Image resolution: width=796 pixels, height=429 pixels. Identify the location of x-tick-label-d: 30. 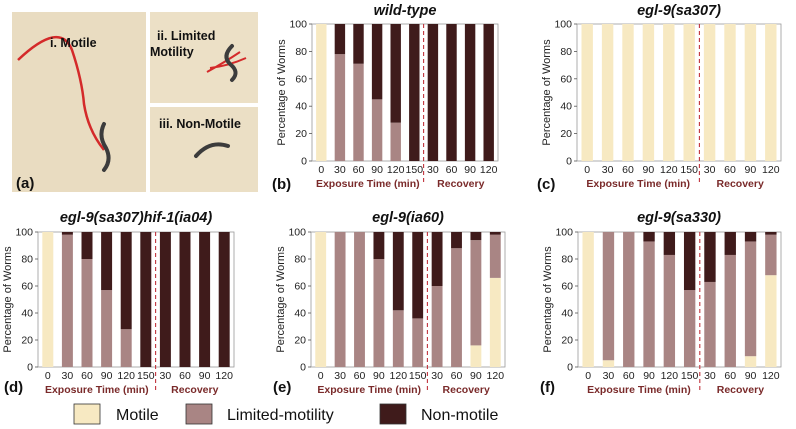
(68, 376).